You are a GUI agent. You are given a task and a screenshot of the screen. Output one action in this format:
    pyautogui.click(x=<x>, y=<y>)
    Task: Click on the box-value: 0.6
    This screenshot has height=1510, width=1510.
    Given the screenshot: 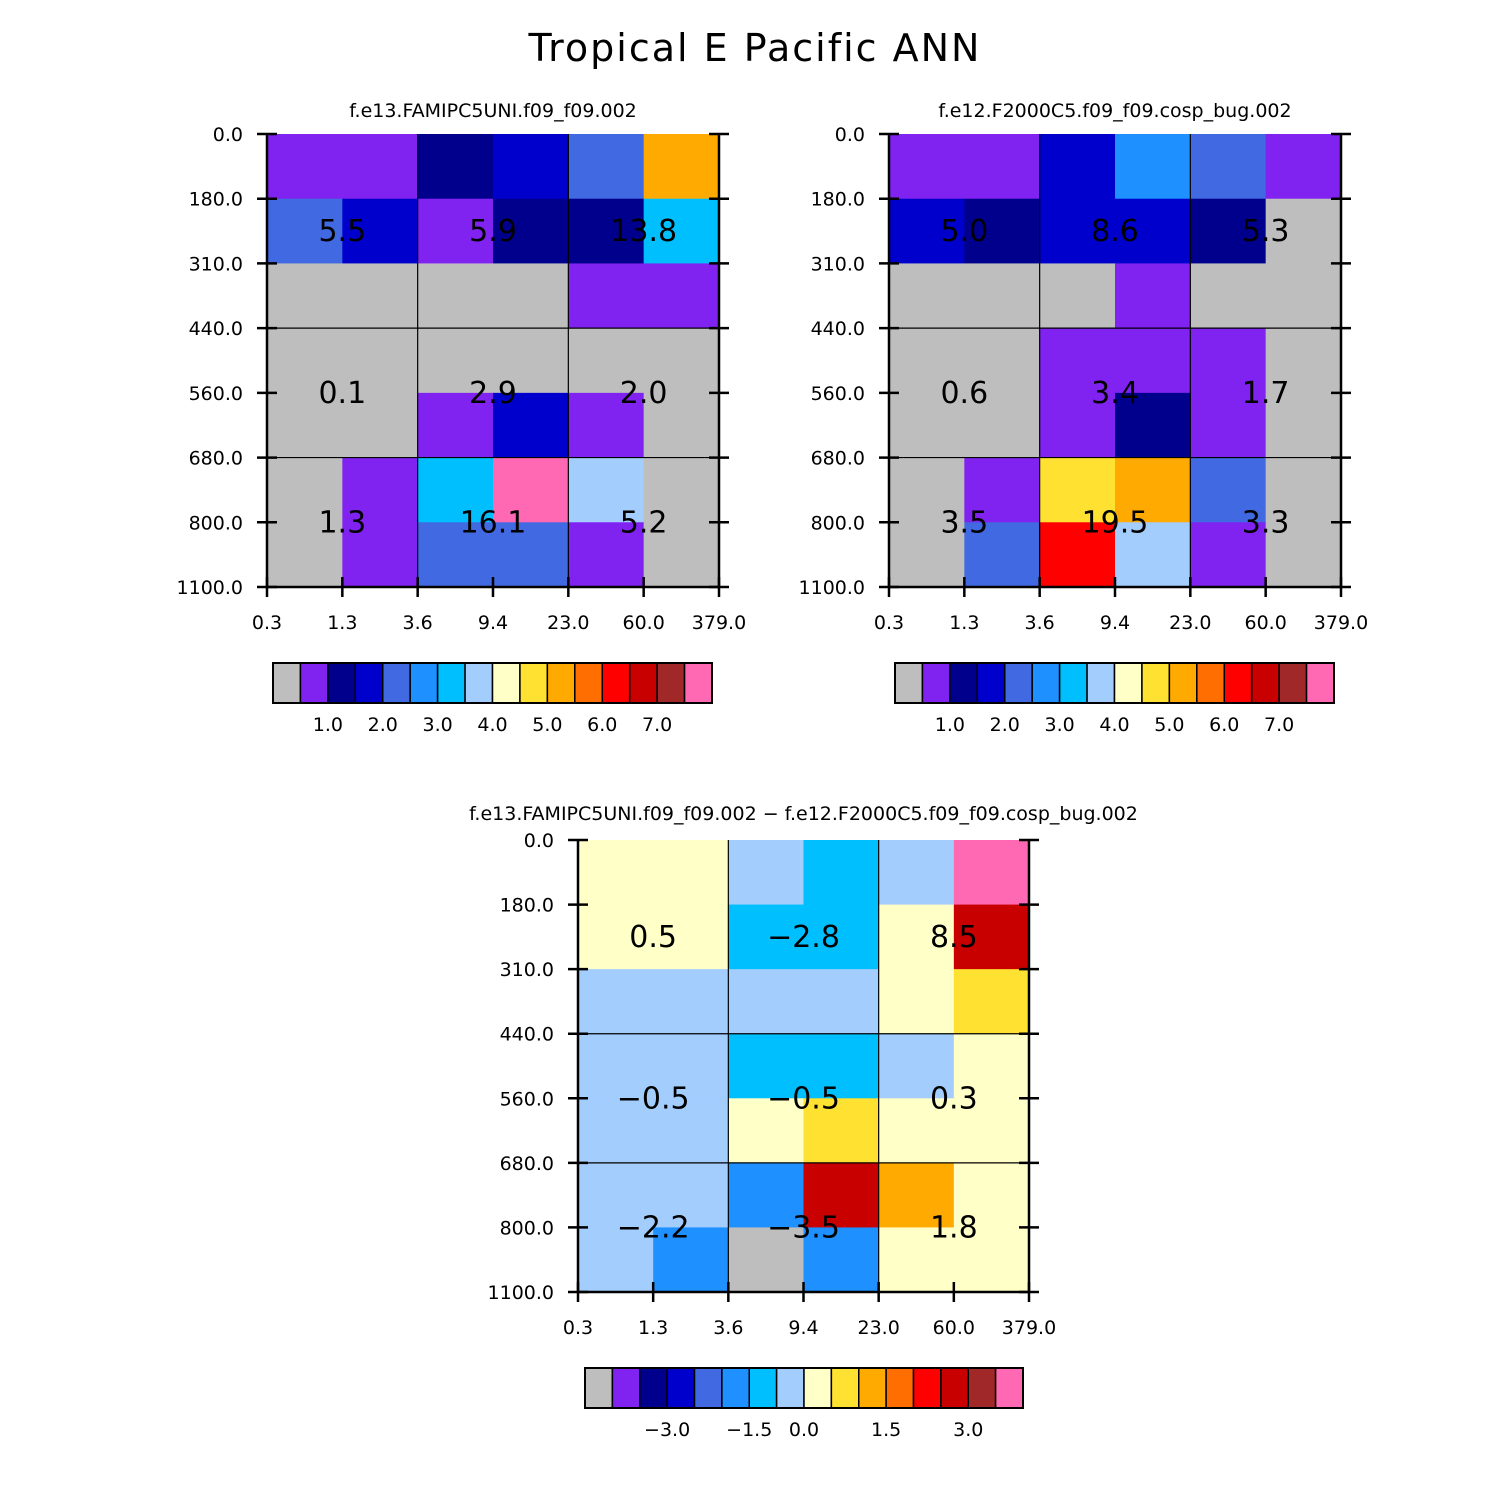 What is the action you would take?
    pyautogui.click(x=964, y=393)
    